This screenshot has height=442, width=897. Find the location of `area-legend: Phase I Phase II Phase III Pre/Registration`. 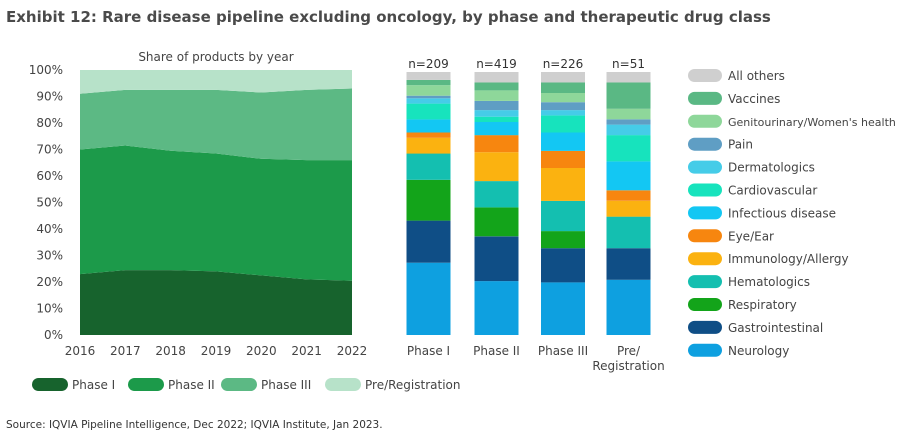

area-legend: Phase I Phase II Phase III Pre/Registration is located at coordinates (246, 385).